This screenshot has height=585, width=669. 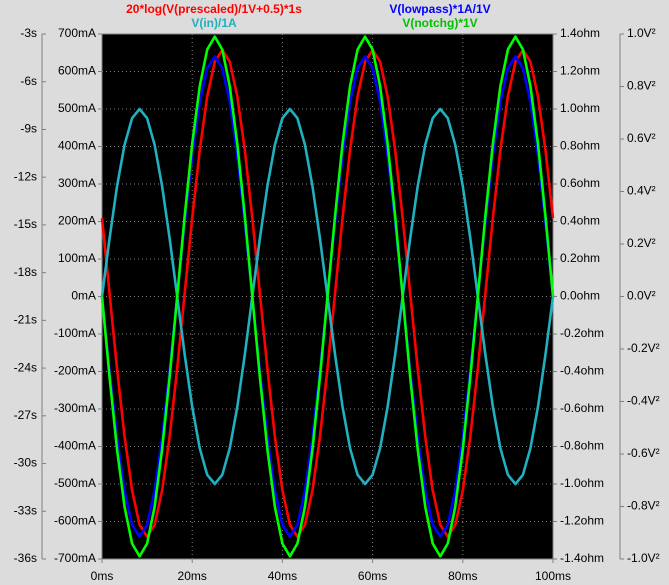 I want to click on y-tick-label: -36s, so click(x=25, y=558).